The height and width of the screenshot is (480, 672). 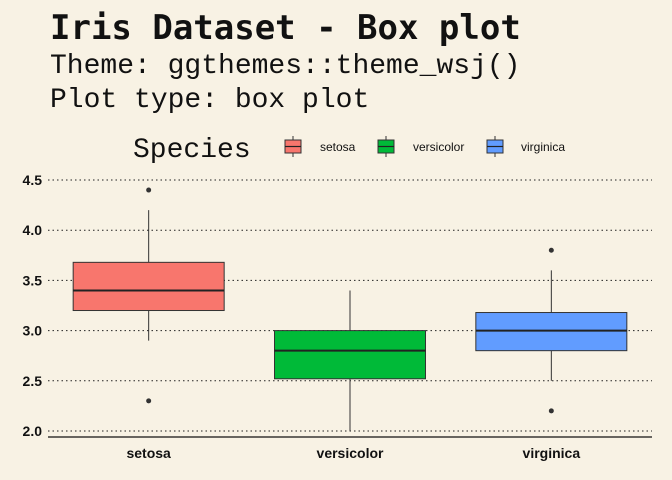 I want to click on box-body-versicolor, so click(x=350, y=355).